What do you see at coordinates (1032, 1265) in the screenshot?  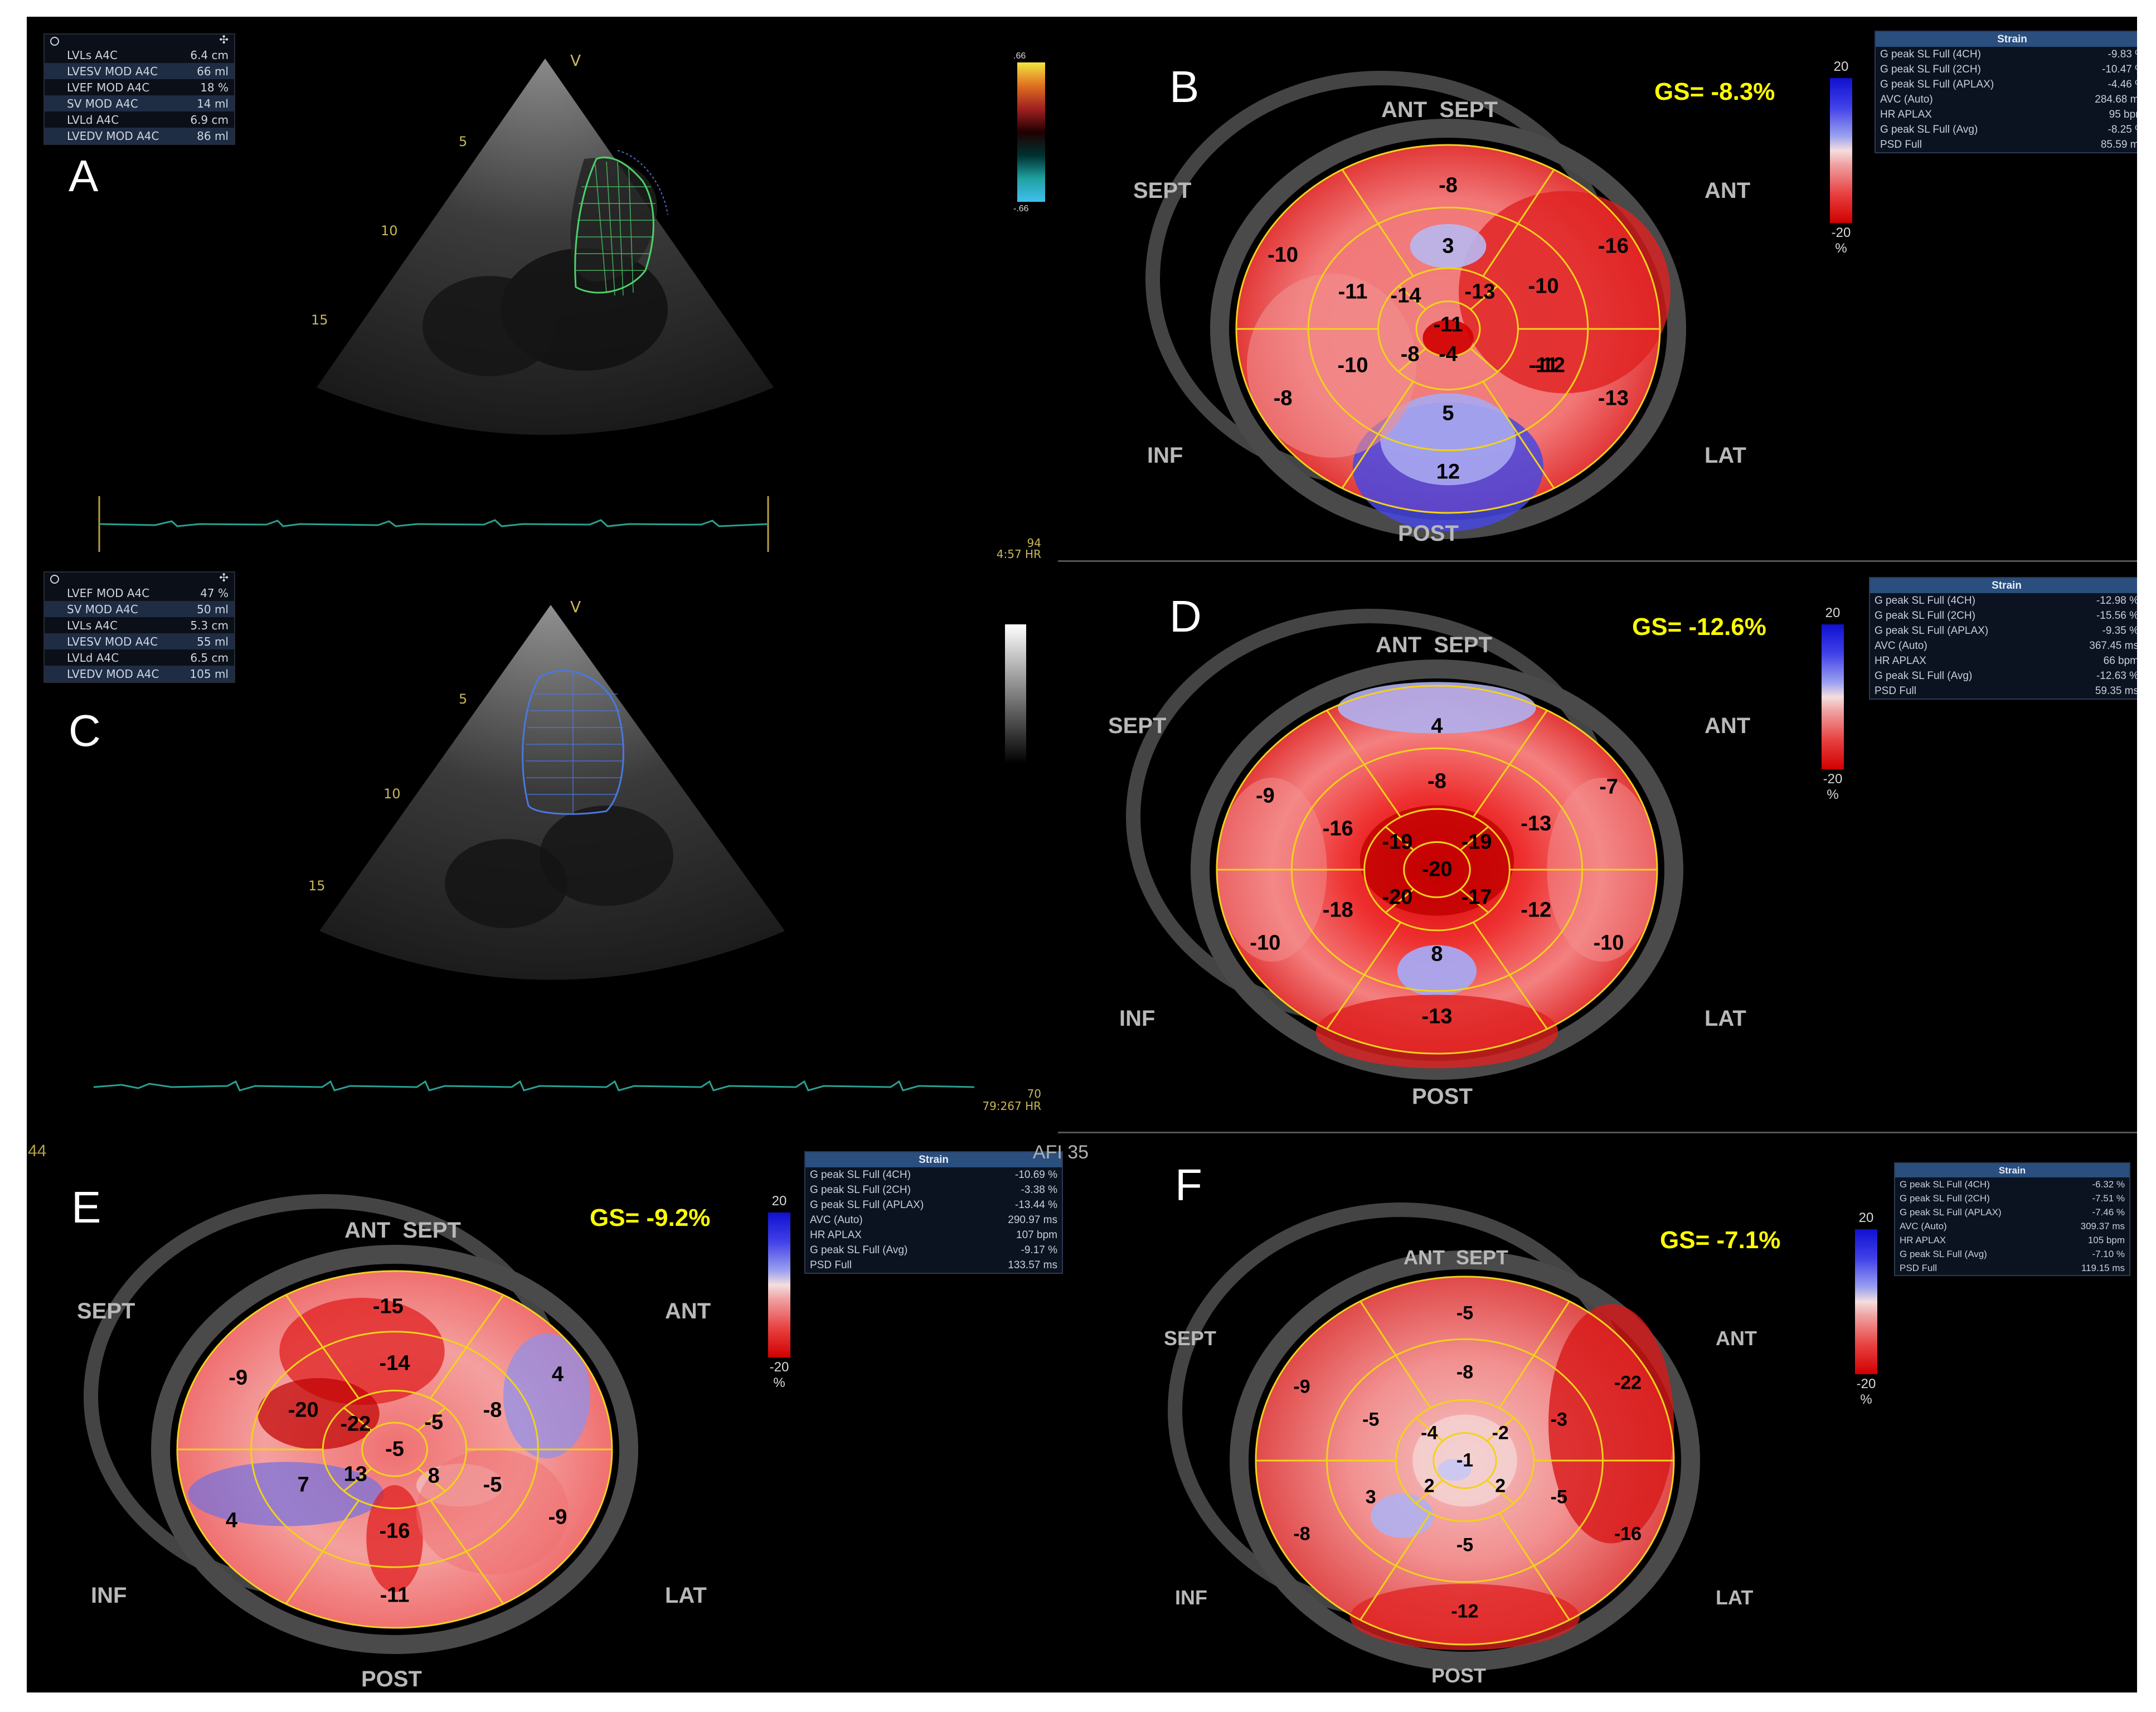 I see `strain-metric-value: 133.57 ms` at bounding box center [1032, 1265].